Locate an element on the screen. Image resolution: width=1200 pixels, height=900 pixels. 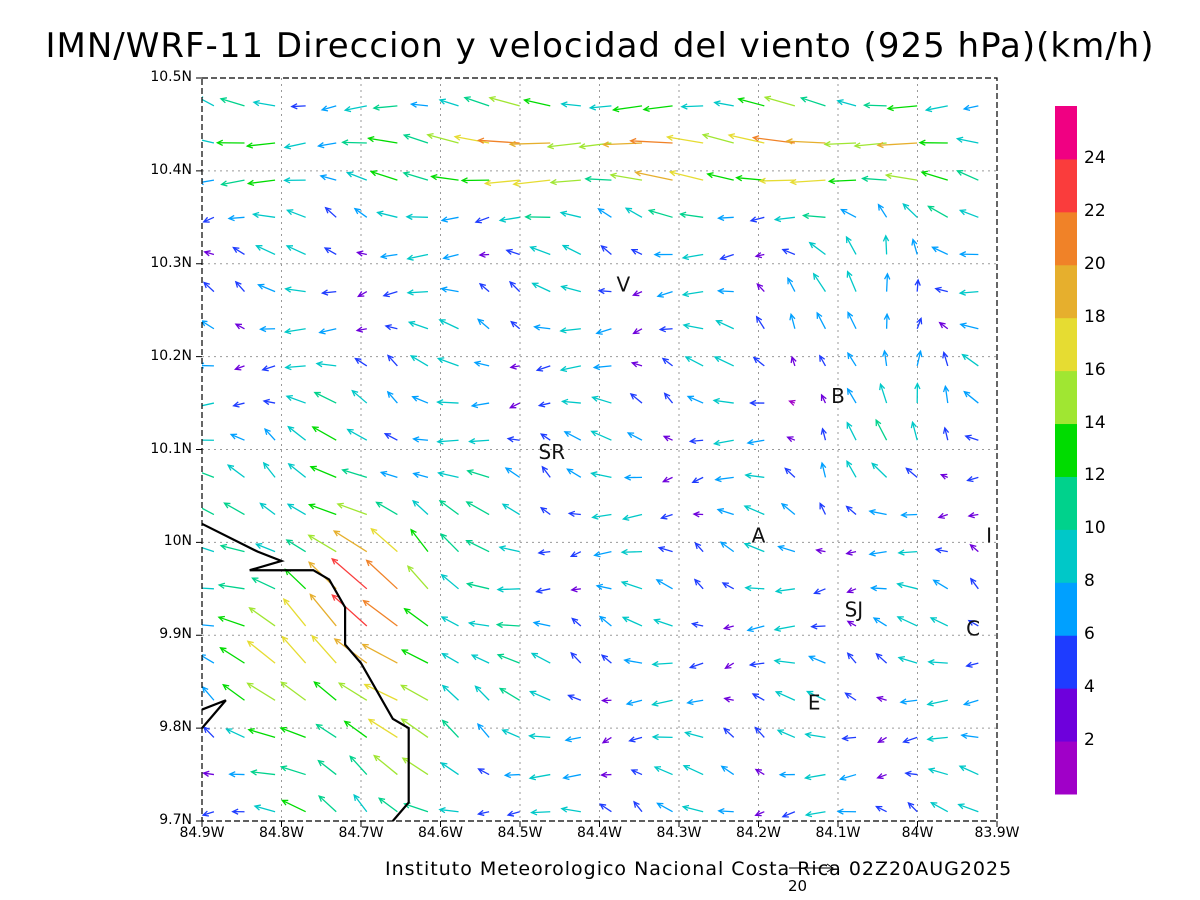
city-label: B is located at coordinates (838, 396).